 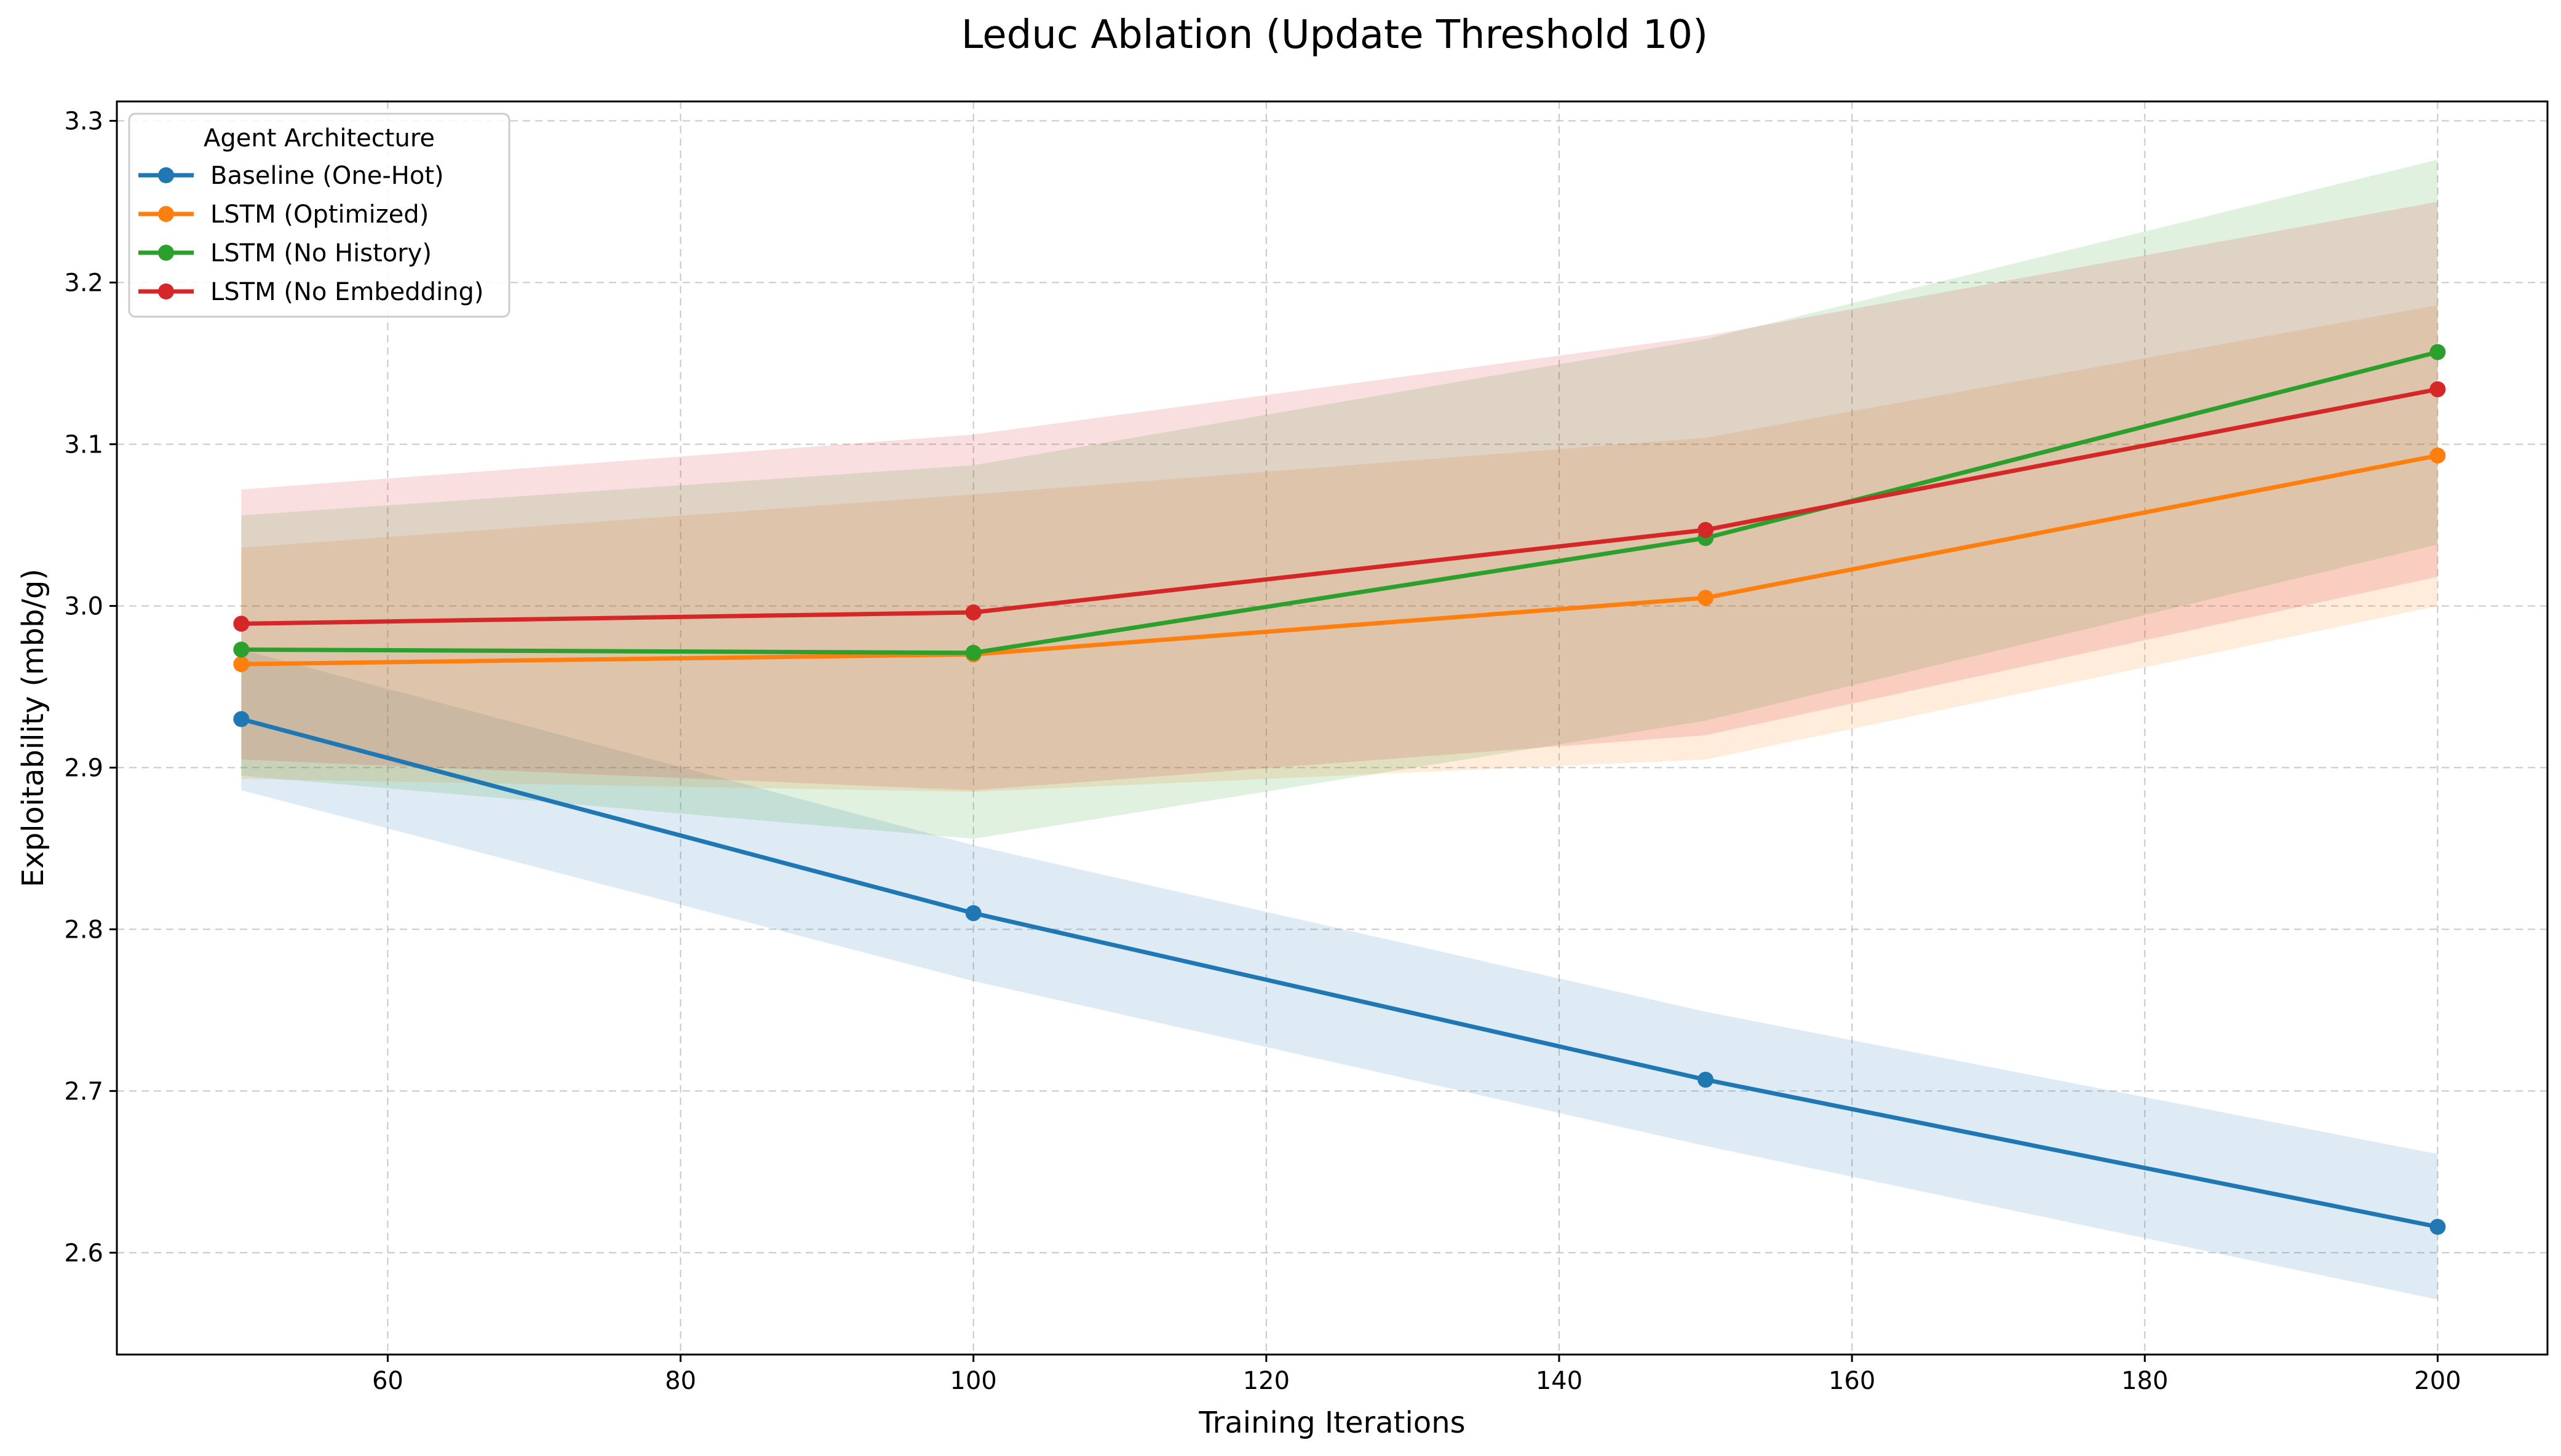 What do you see at coordinates (1332, 1423) in the screenshot?
I see `x-axis-label: Training Iterations` at bounding box center [1332, 1423].